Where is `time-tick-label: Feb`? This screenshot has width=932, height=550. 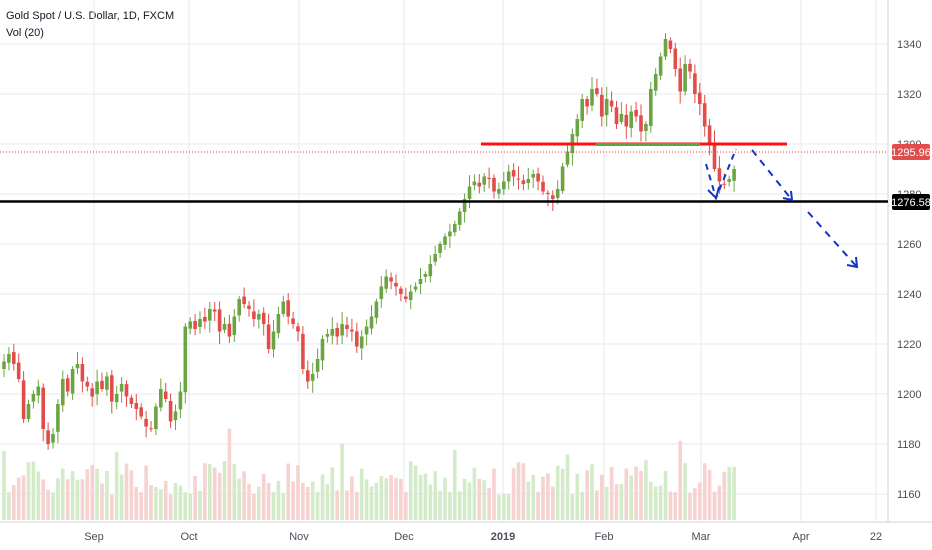
time-tick-label: Feb is located at coordinates (604, 537).